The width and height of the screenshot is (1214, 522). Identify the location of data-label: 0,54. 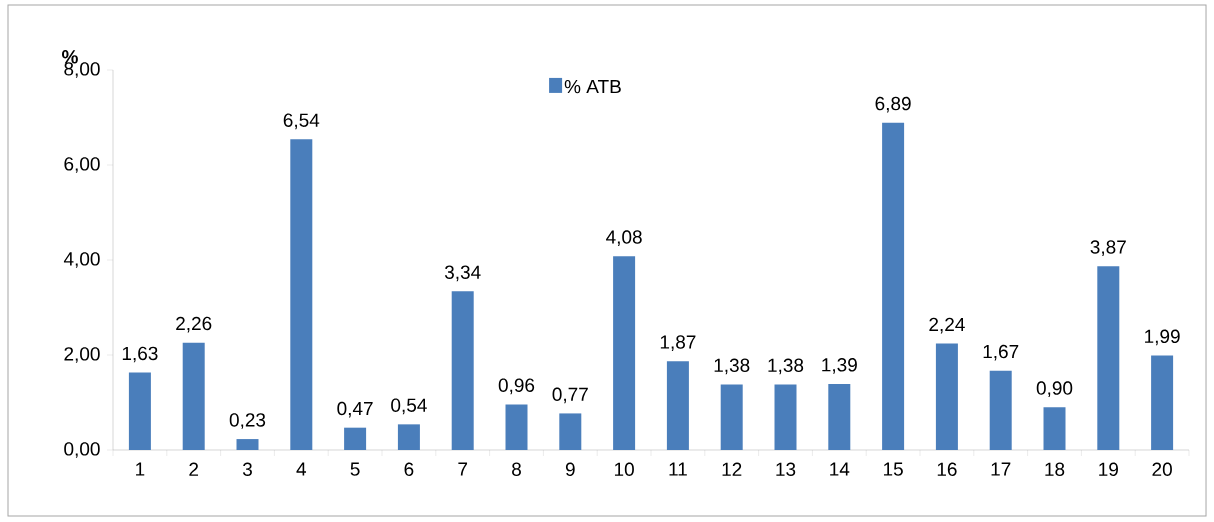
(409, 406).